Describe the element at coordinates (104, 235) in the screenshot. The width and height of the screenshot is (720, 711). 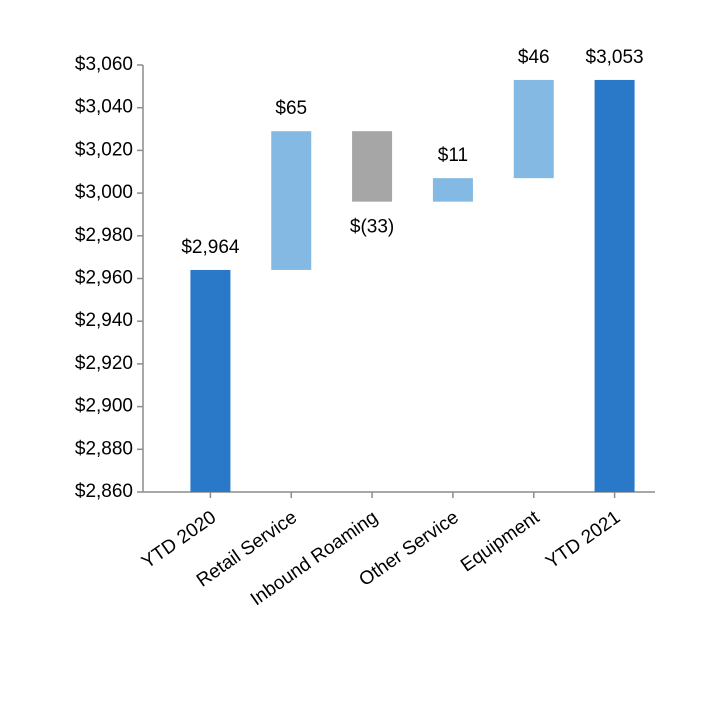
I see `y-tick-label: $2,980` at that location.